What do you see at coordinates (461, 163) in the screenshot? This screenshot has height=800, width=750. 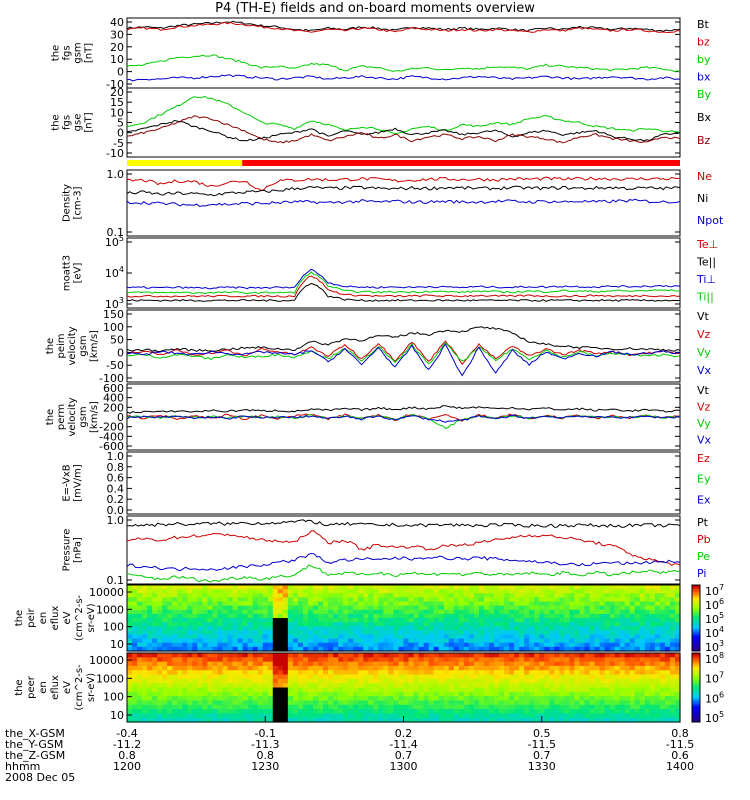 I see `mode-bar-segment` at bounding box center [461, 163].